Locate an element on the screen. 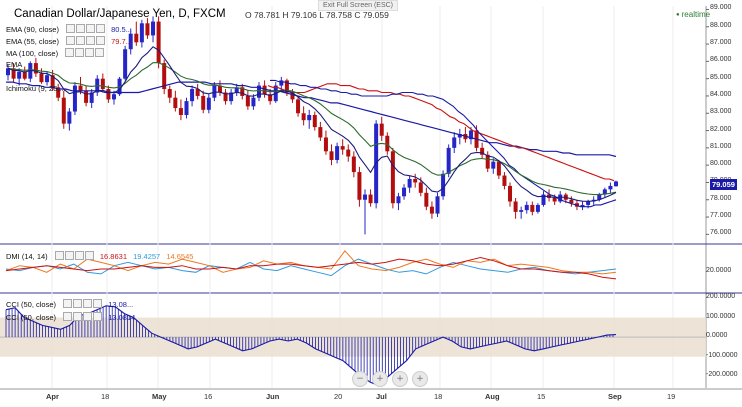 The width and height of the screenshot is (742, 407). legend-ma100-label: MA (100, close) is located at coordinates (32, 53).